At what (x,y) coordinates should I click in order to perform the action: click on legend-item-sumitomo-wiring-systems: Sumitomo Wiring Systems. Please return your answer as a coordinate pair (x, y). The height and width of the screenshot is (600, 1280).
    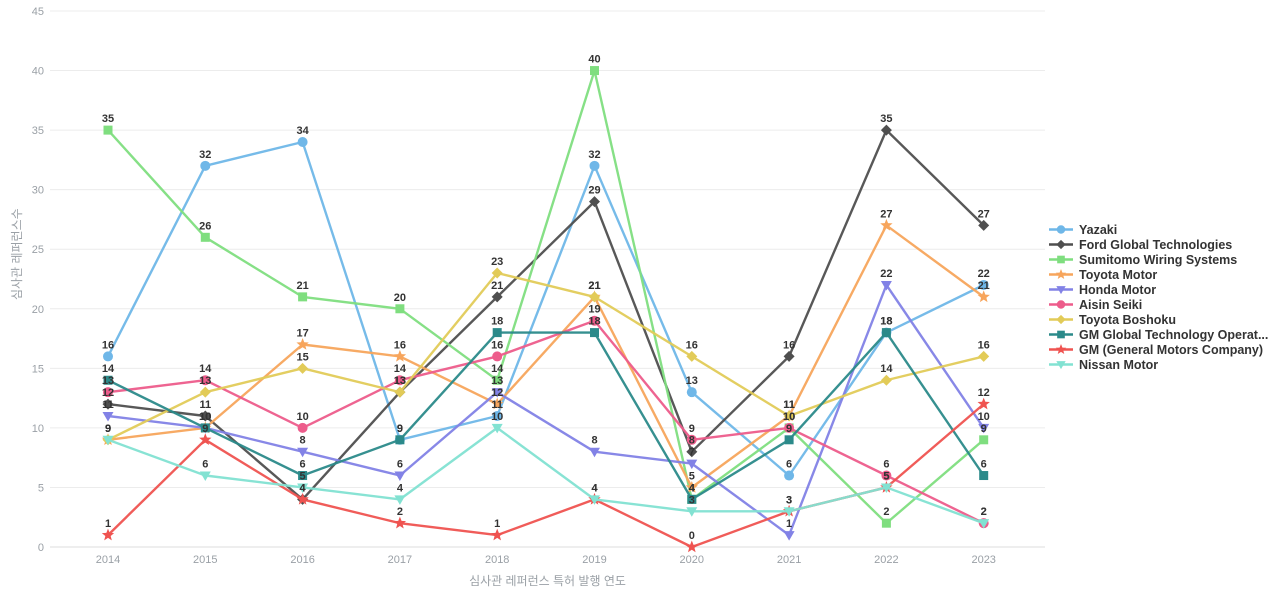
    Looking at the image, I should click on (1158, 259).